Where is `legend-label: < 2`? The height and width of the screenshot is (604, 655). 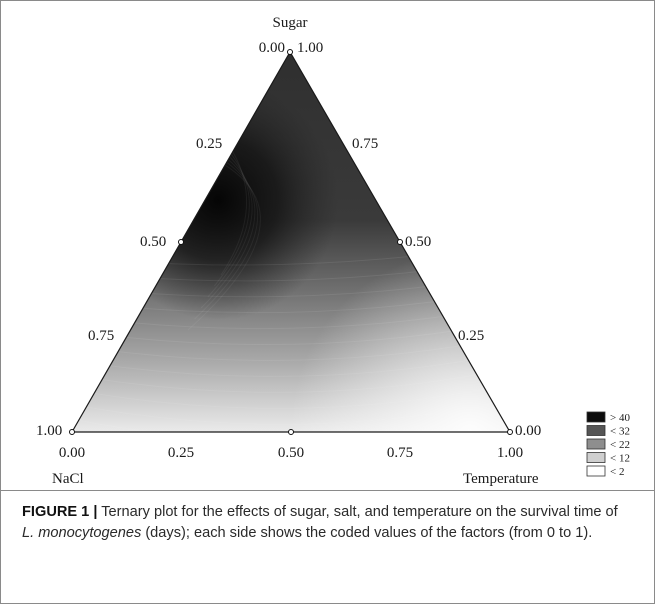 legend-label: < 2 is located at coordinates (617, 472).